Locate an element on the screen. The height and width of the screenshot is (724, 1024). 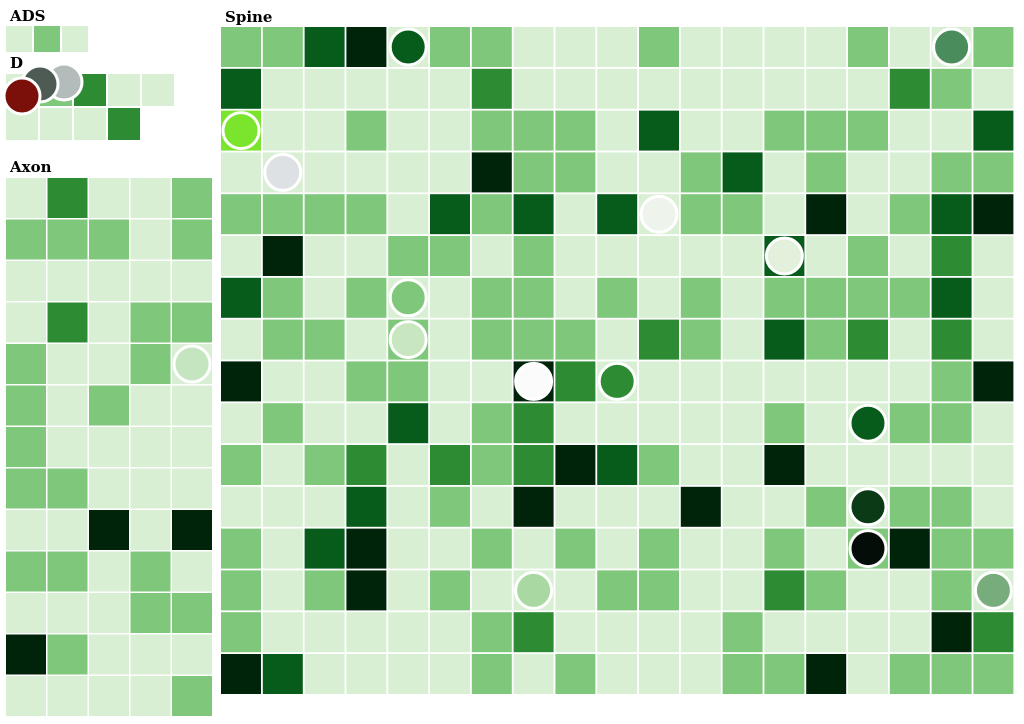
axon-marker is located at coordinates (192, 364).